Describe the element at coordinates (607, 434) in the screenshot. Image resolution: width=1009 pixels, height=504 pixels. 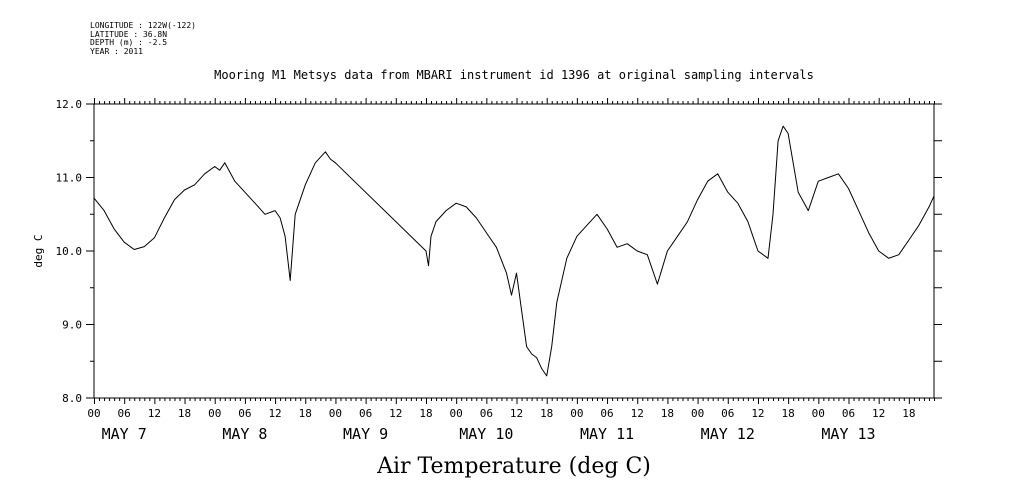
I see `day-label: MAY 11` at that location.